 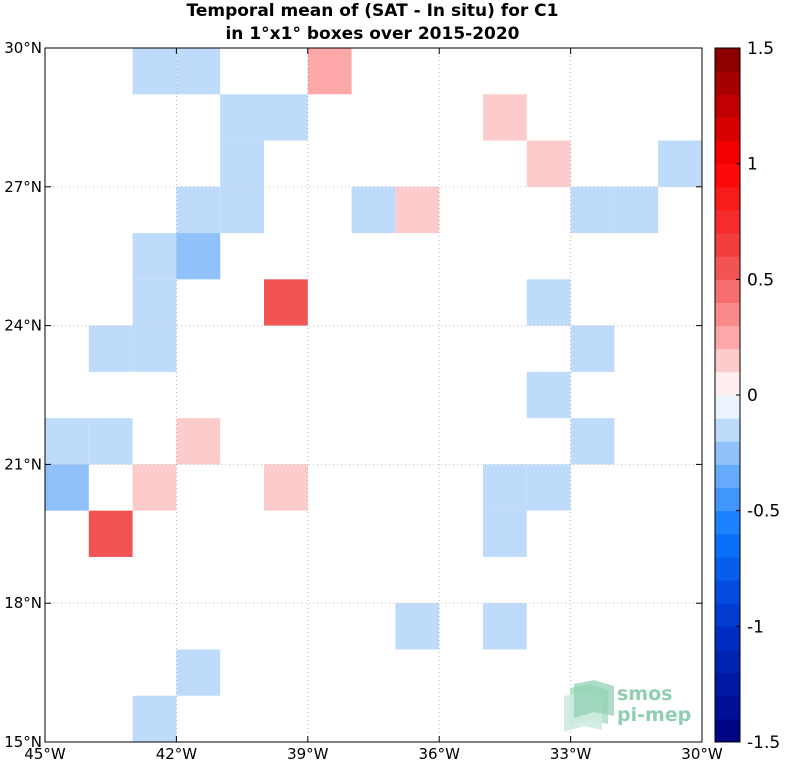 What do you see at coordinates (760, 280) in the screenshot?
I see `colorbar-tick-label: 0.5` at bounding box center [760, 280].